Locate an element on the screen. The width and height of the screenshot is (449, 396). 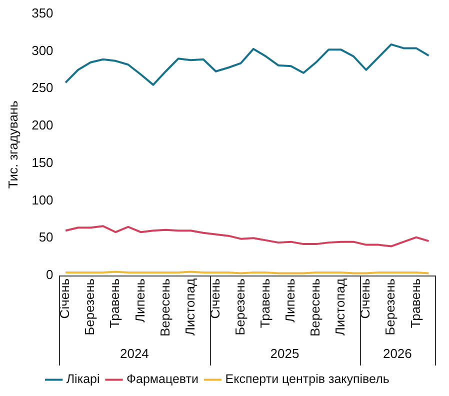
y-tick-label: 250 is located at coordinates (43, 88).